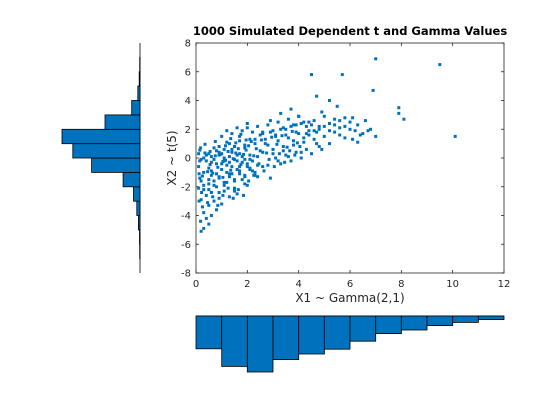 Image resolution: width=560 pixels, height=420 pixels. What do you see at coordinates (186, 245) in the screenshot?
I see `y-tick-label: -6` at bounding box center [186, 245].